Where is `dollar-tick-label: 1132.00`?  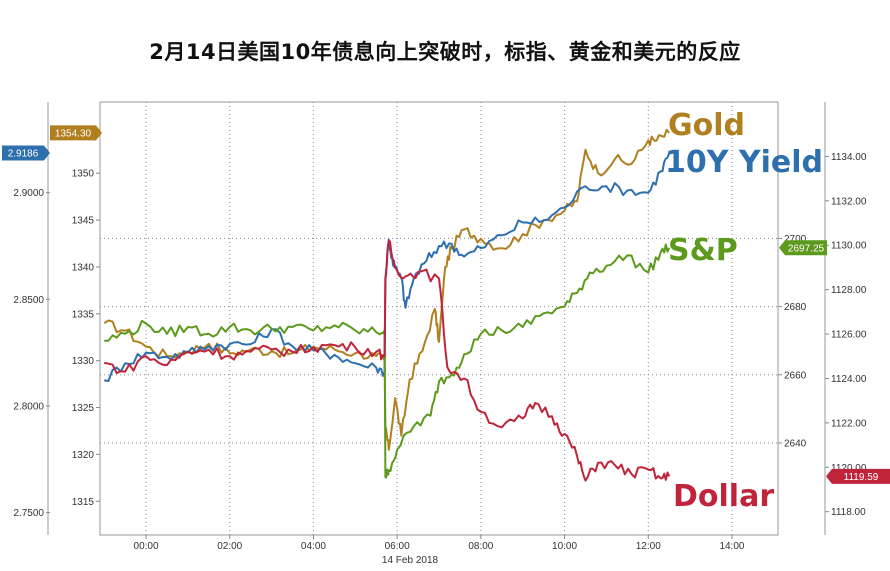 dollar-tick-label: 1132.00 is located at coordinates (849, 201).